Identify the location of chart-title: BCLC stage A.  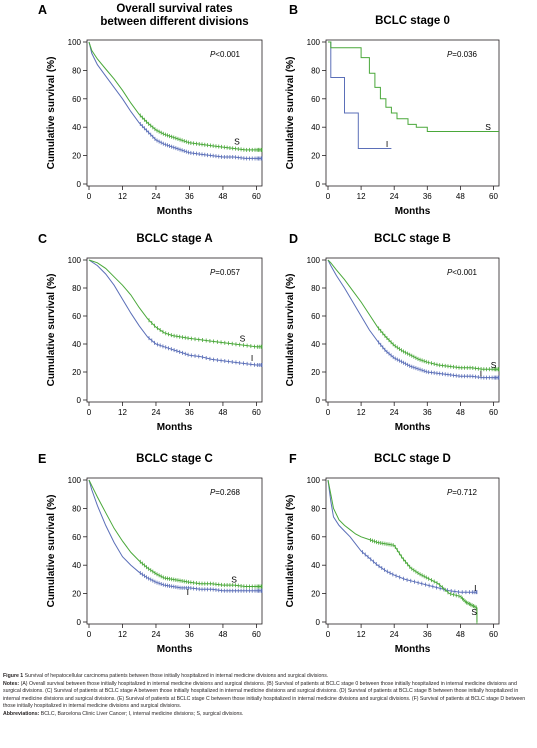
(174, 239).